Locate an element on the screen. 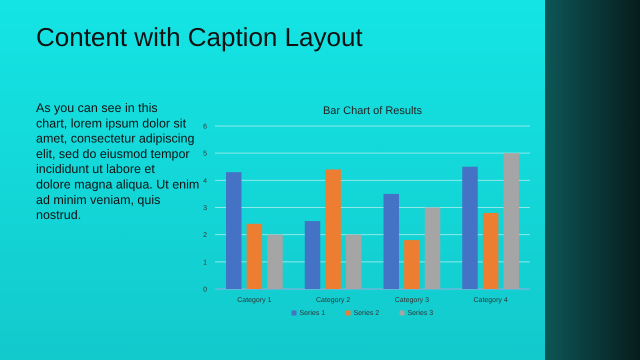  text: Content with Caption Layout is located at coordinates (200, 37).